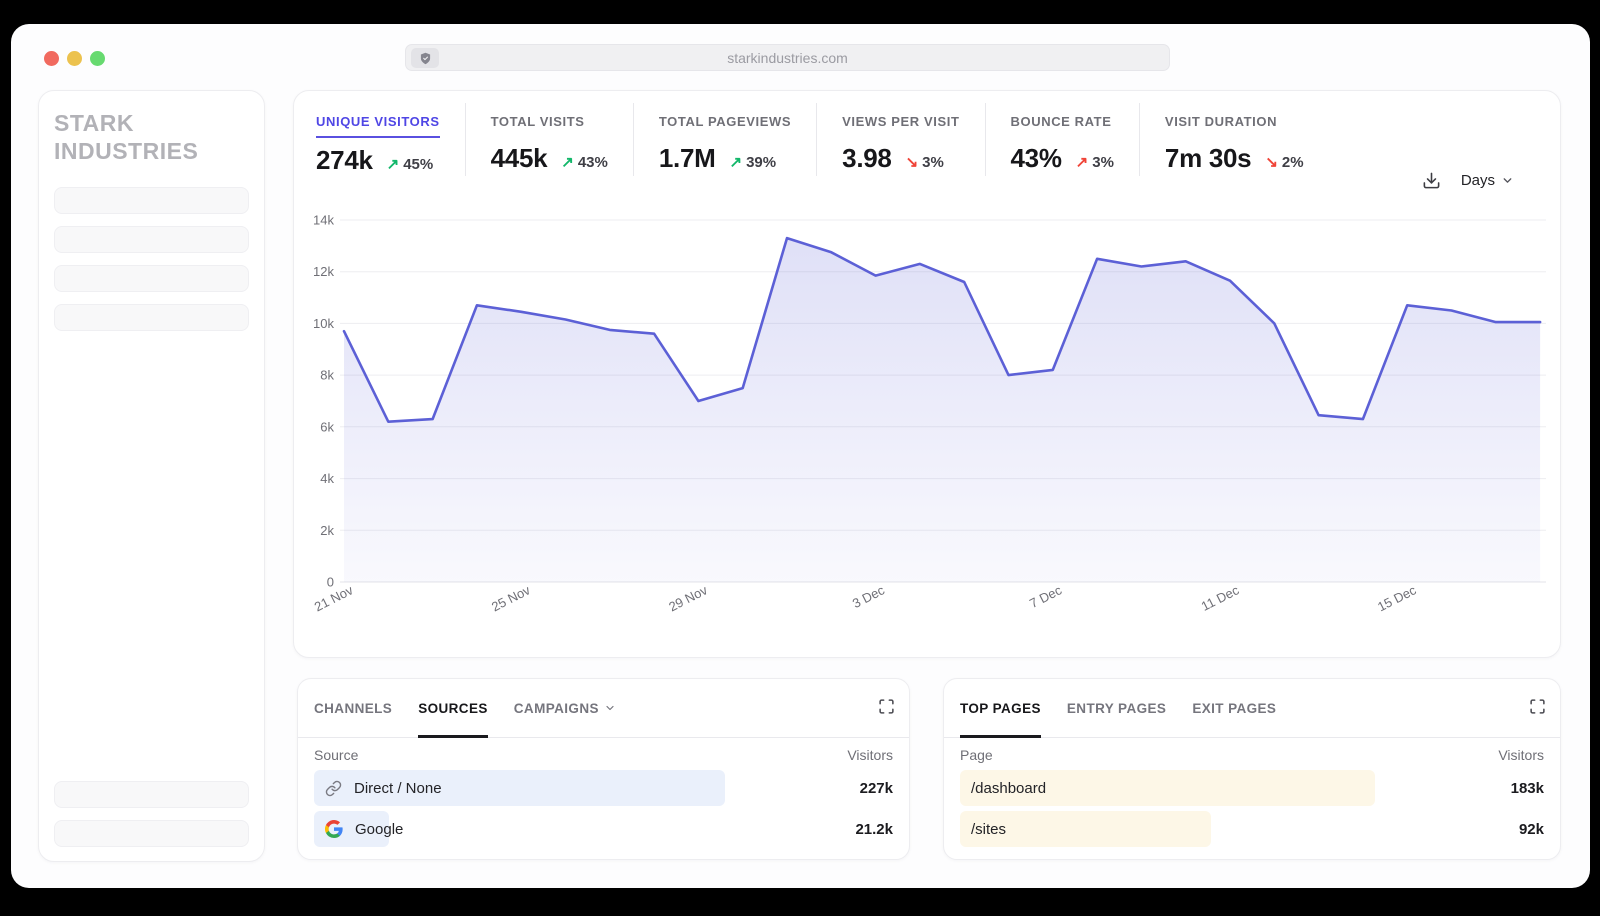 This screenshot has height=916, width=1600. I want to click on metric-label: VIEWS PER VISIT, so click(901, 121).